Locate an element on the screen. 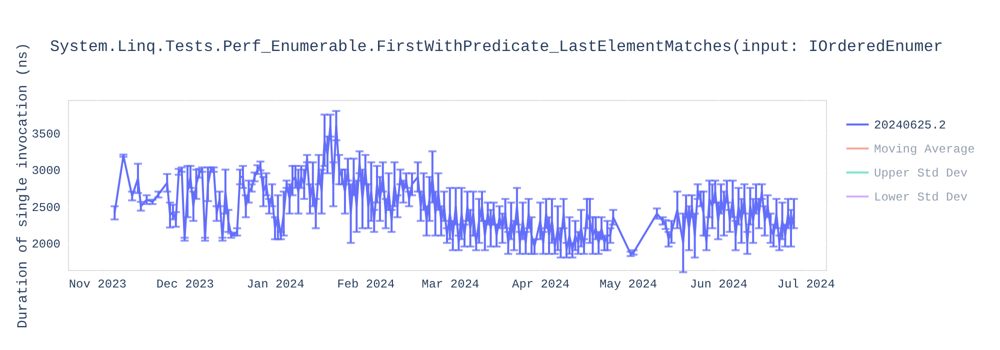  legend-label: Upper Std Dev is located at coordinates (921, 173).